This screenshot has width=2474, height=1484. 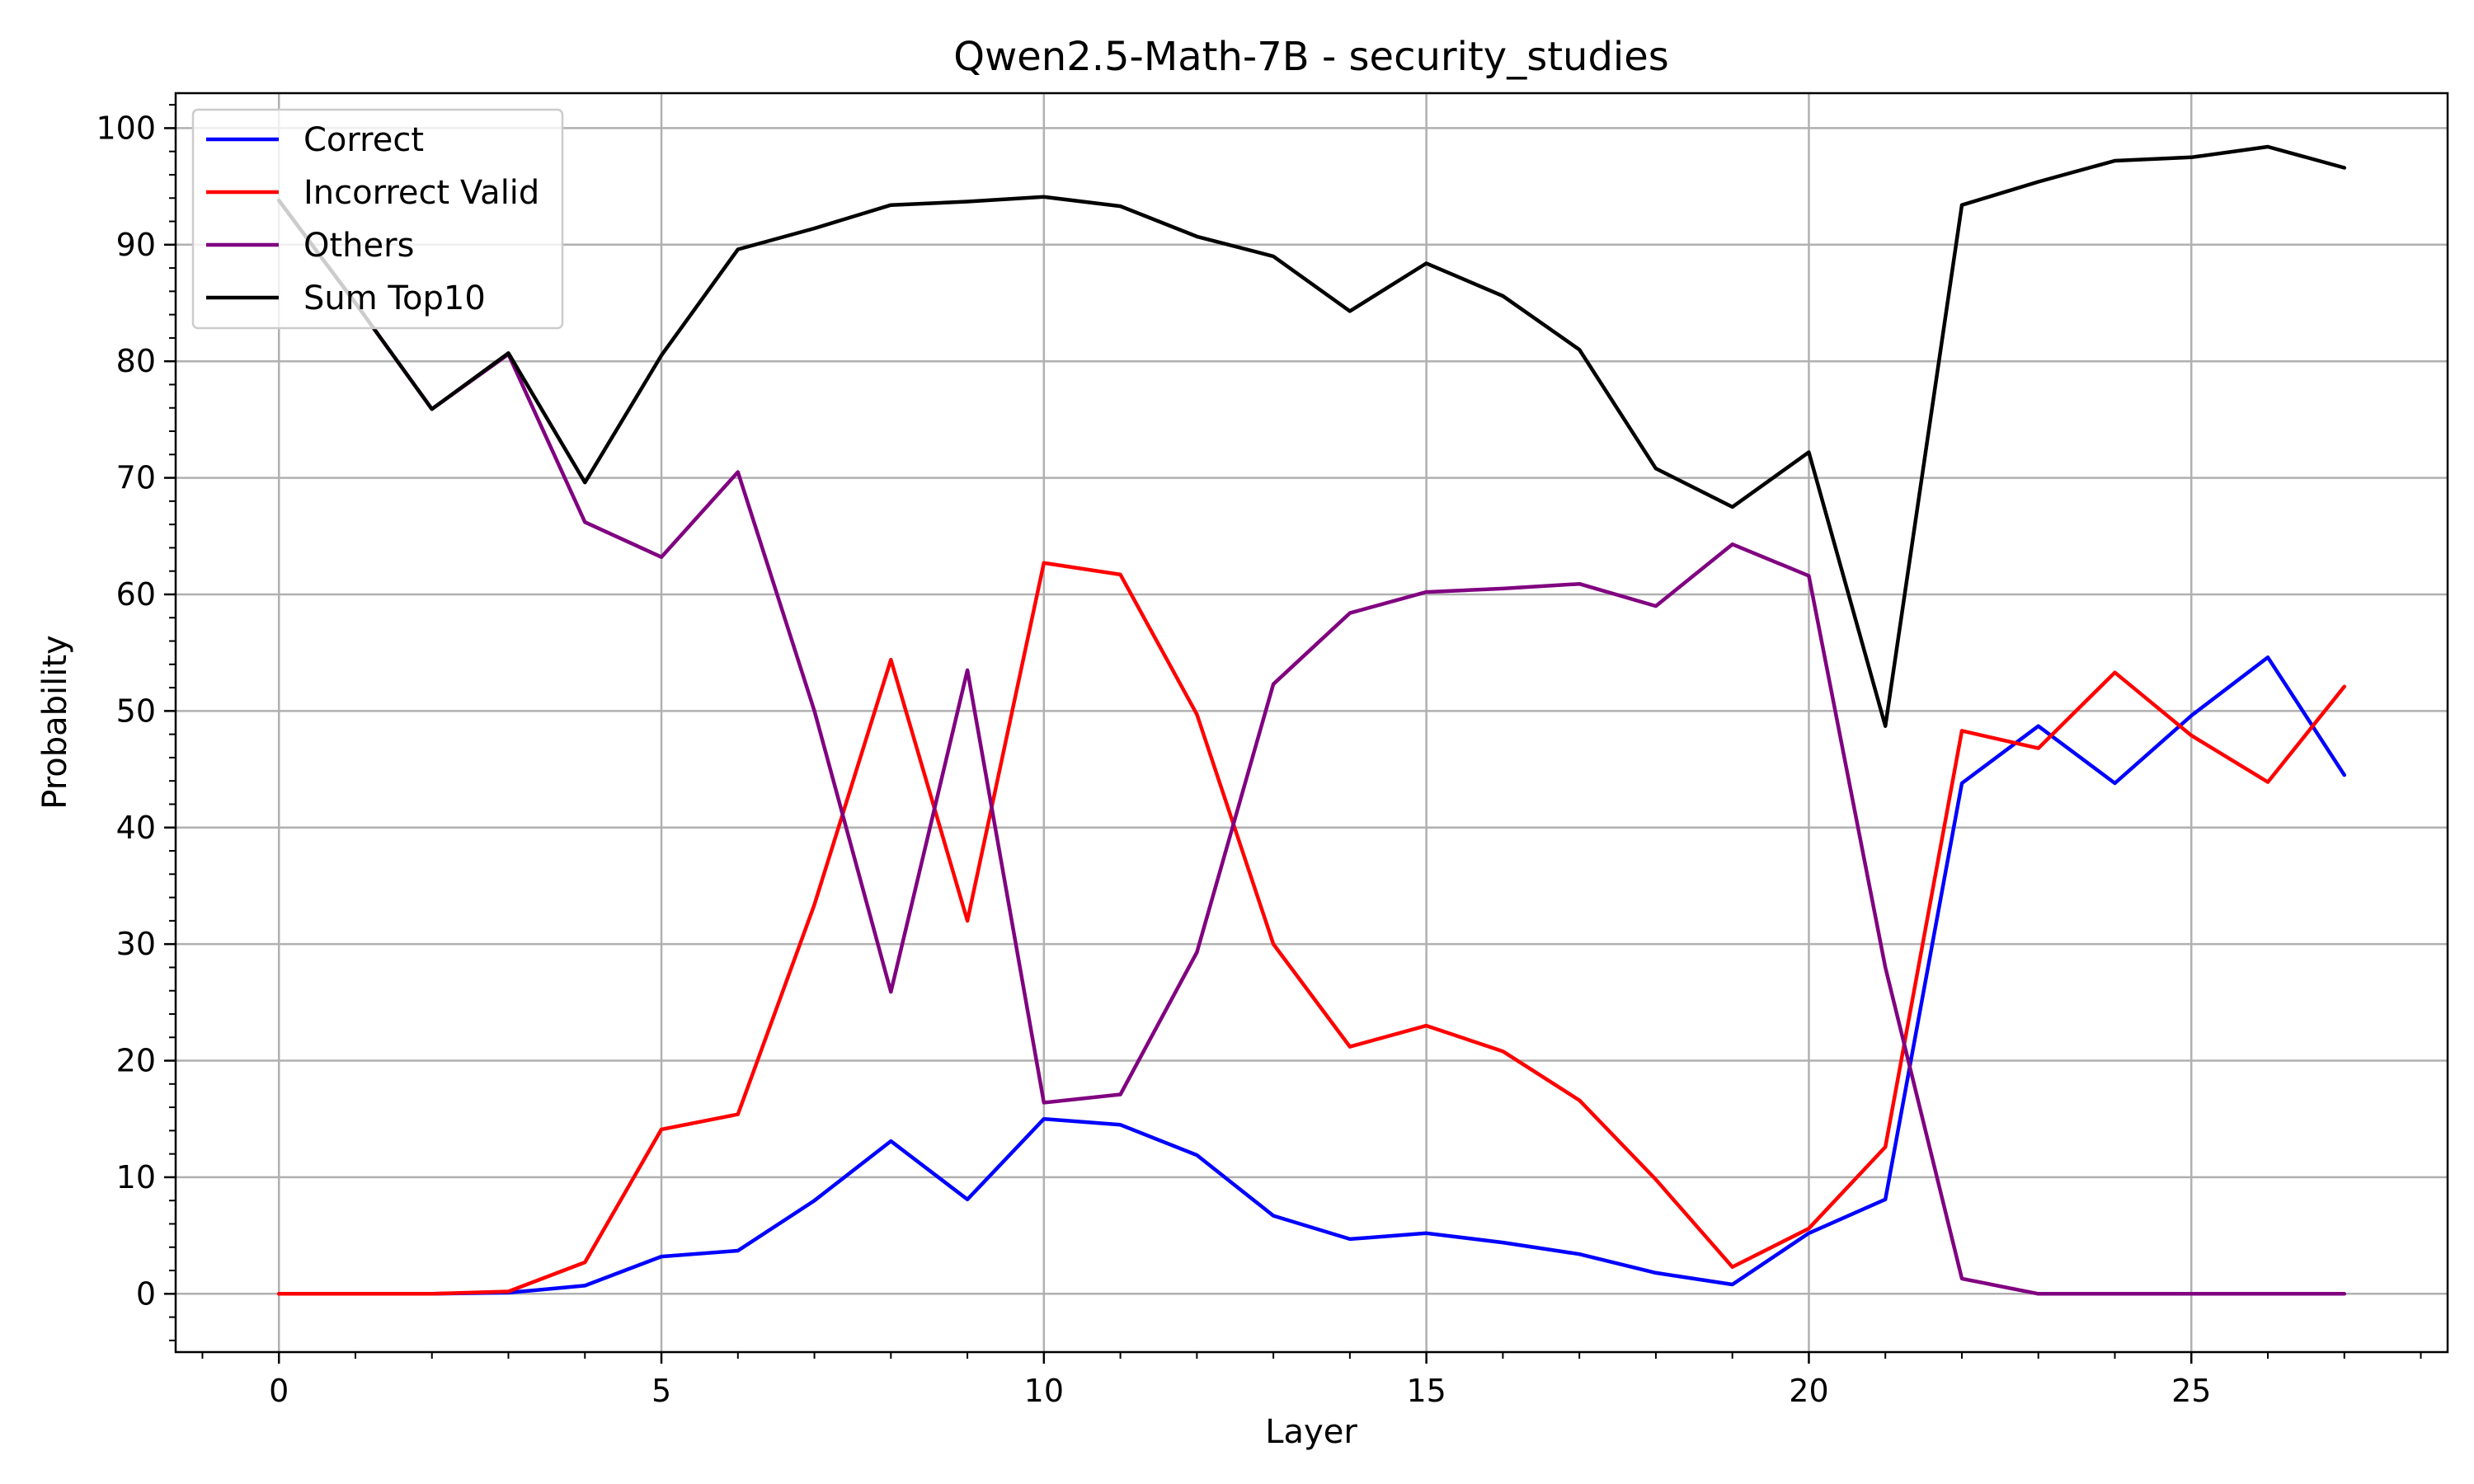 I want to click on y-tick-label: 20, so click(x=136, y=1061).